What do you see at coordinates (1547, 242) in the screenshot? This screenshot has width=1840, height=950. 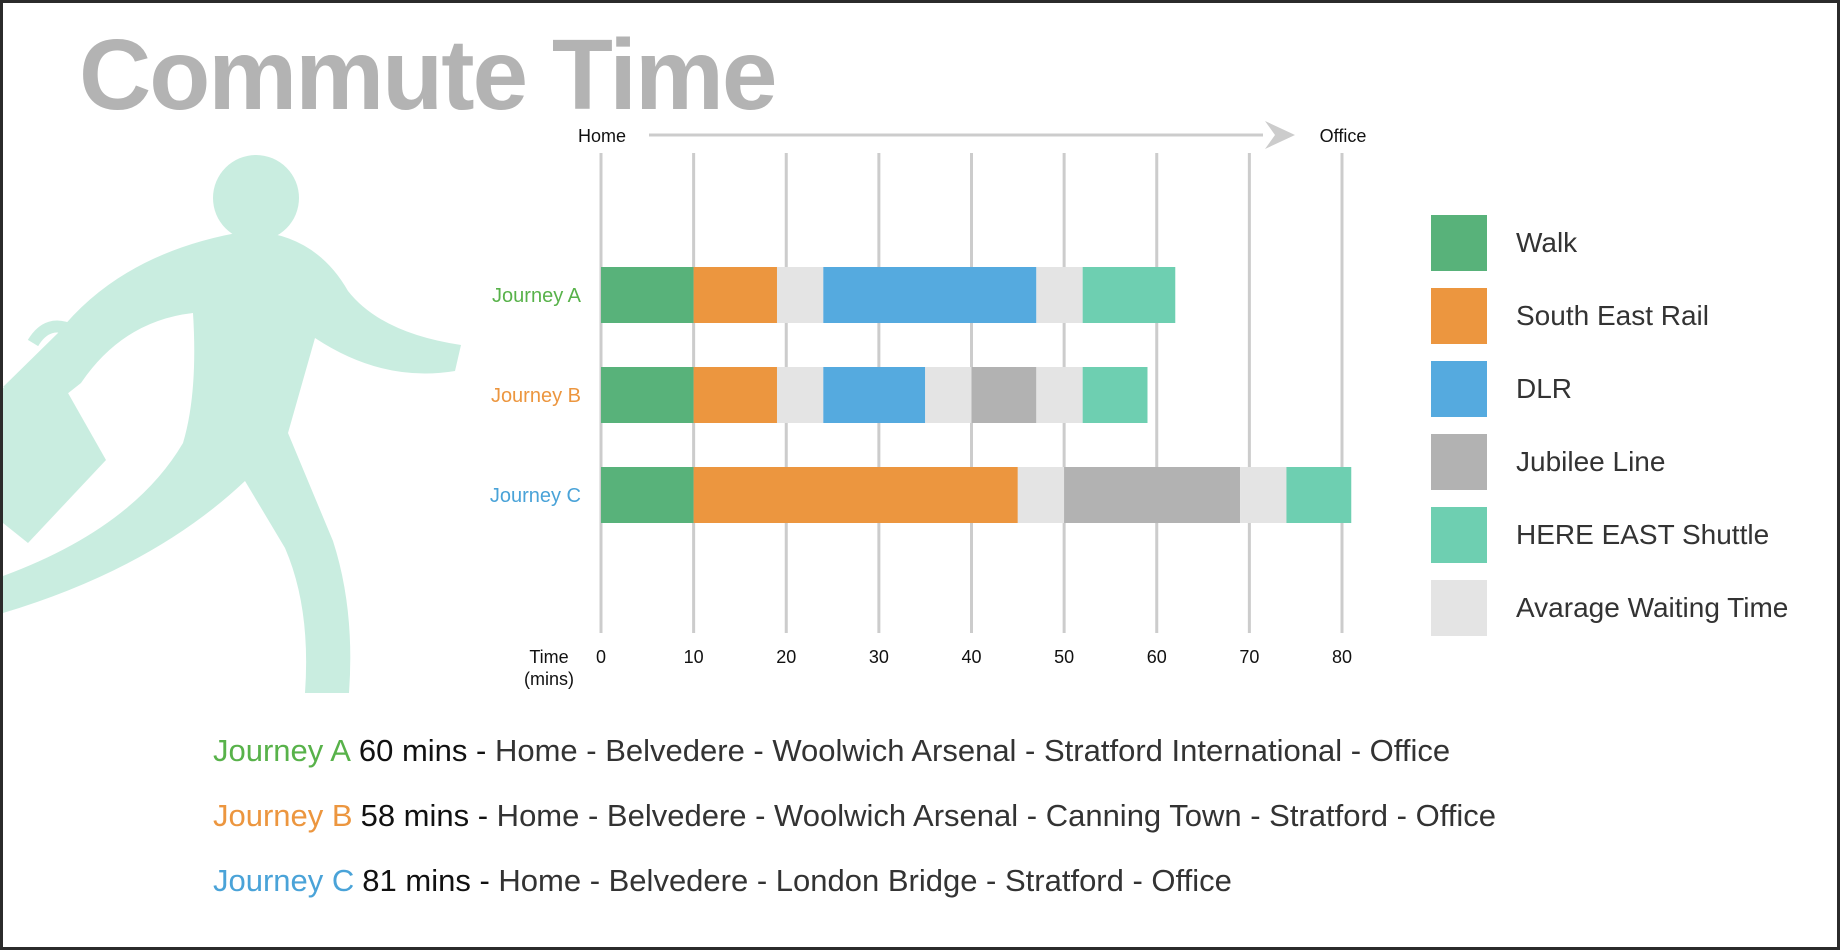 I see `legend-label: Walk` at bounding box center [1547, 242].